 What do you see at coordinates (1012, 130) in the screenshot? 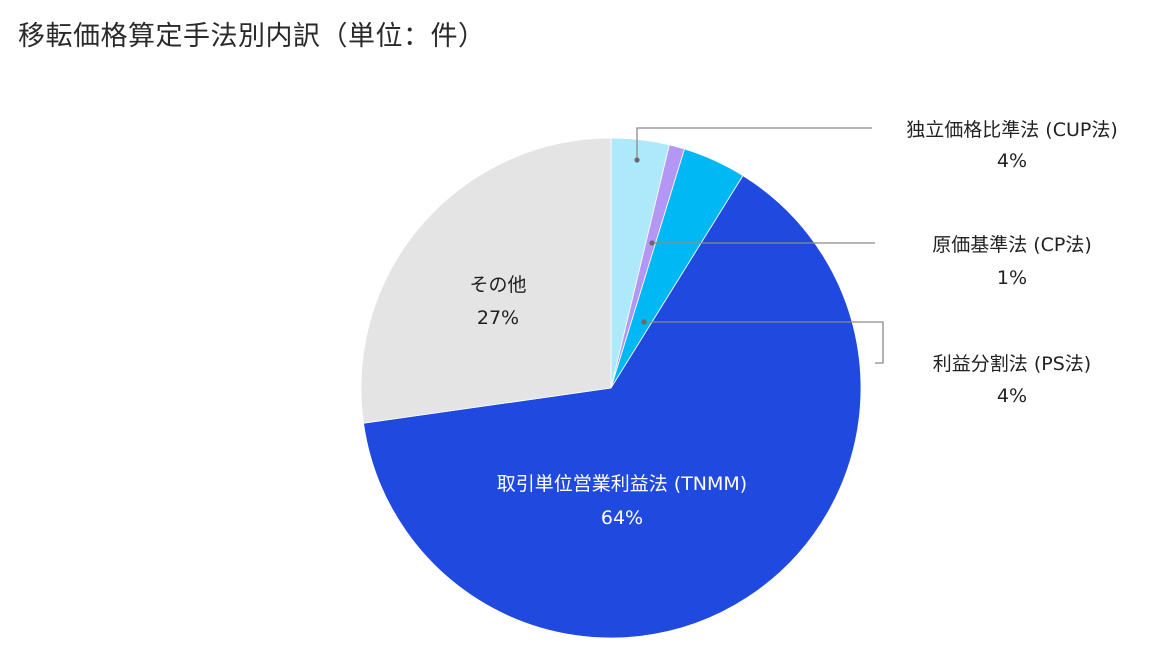
I see `label-cup-name: 独立価格比準法 (CUP法)` at bounding box center [1012, 130].